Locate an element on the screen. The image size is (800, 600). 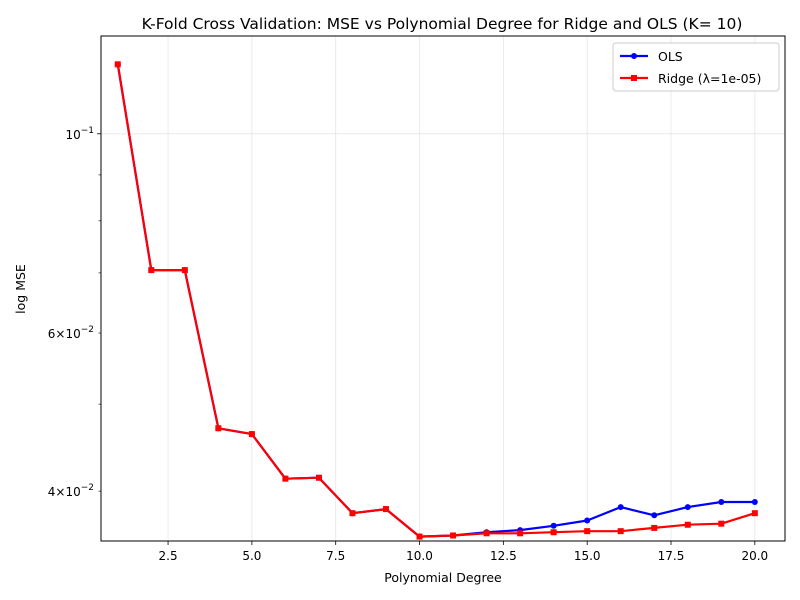
legend-marker-ridge is located at coordinates (634, 78).